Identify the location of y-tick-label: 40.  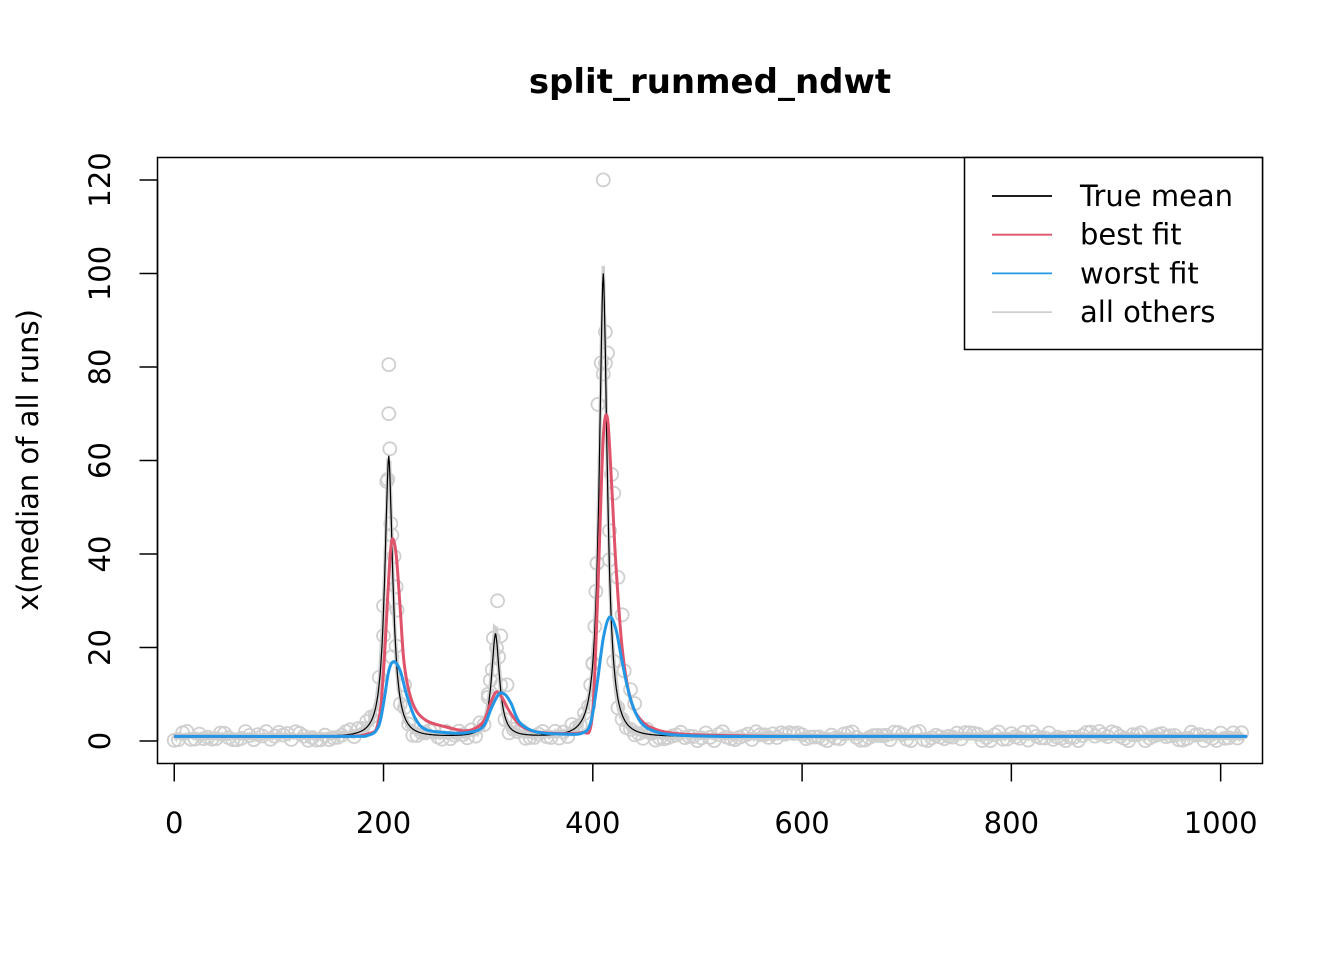
(100, 554).